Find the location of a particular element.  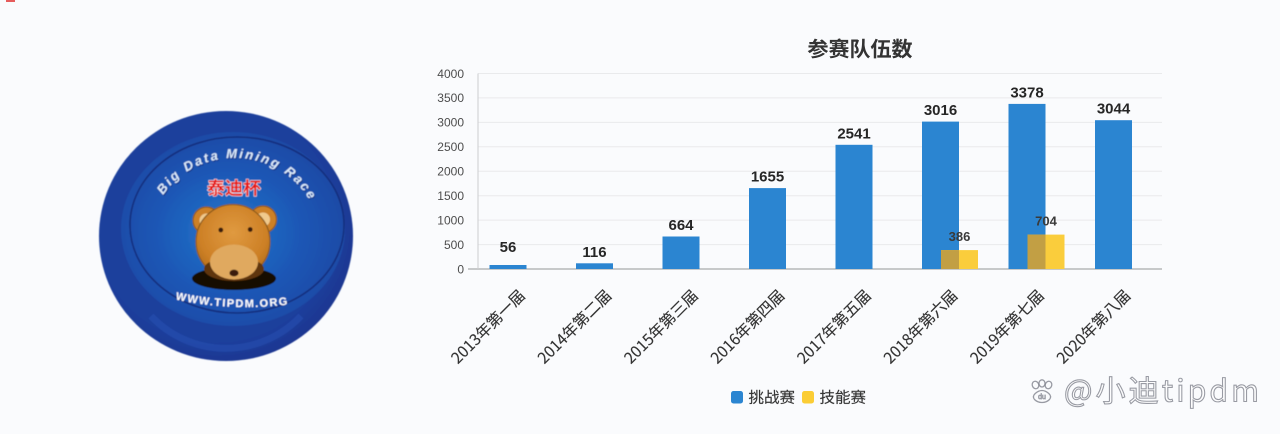

svg-text: 3016 is located at coordinates (940, 110).